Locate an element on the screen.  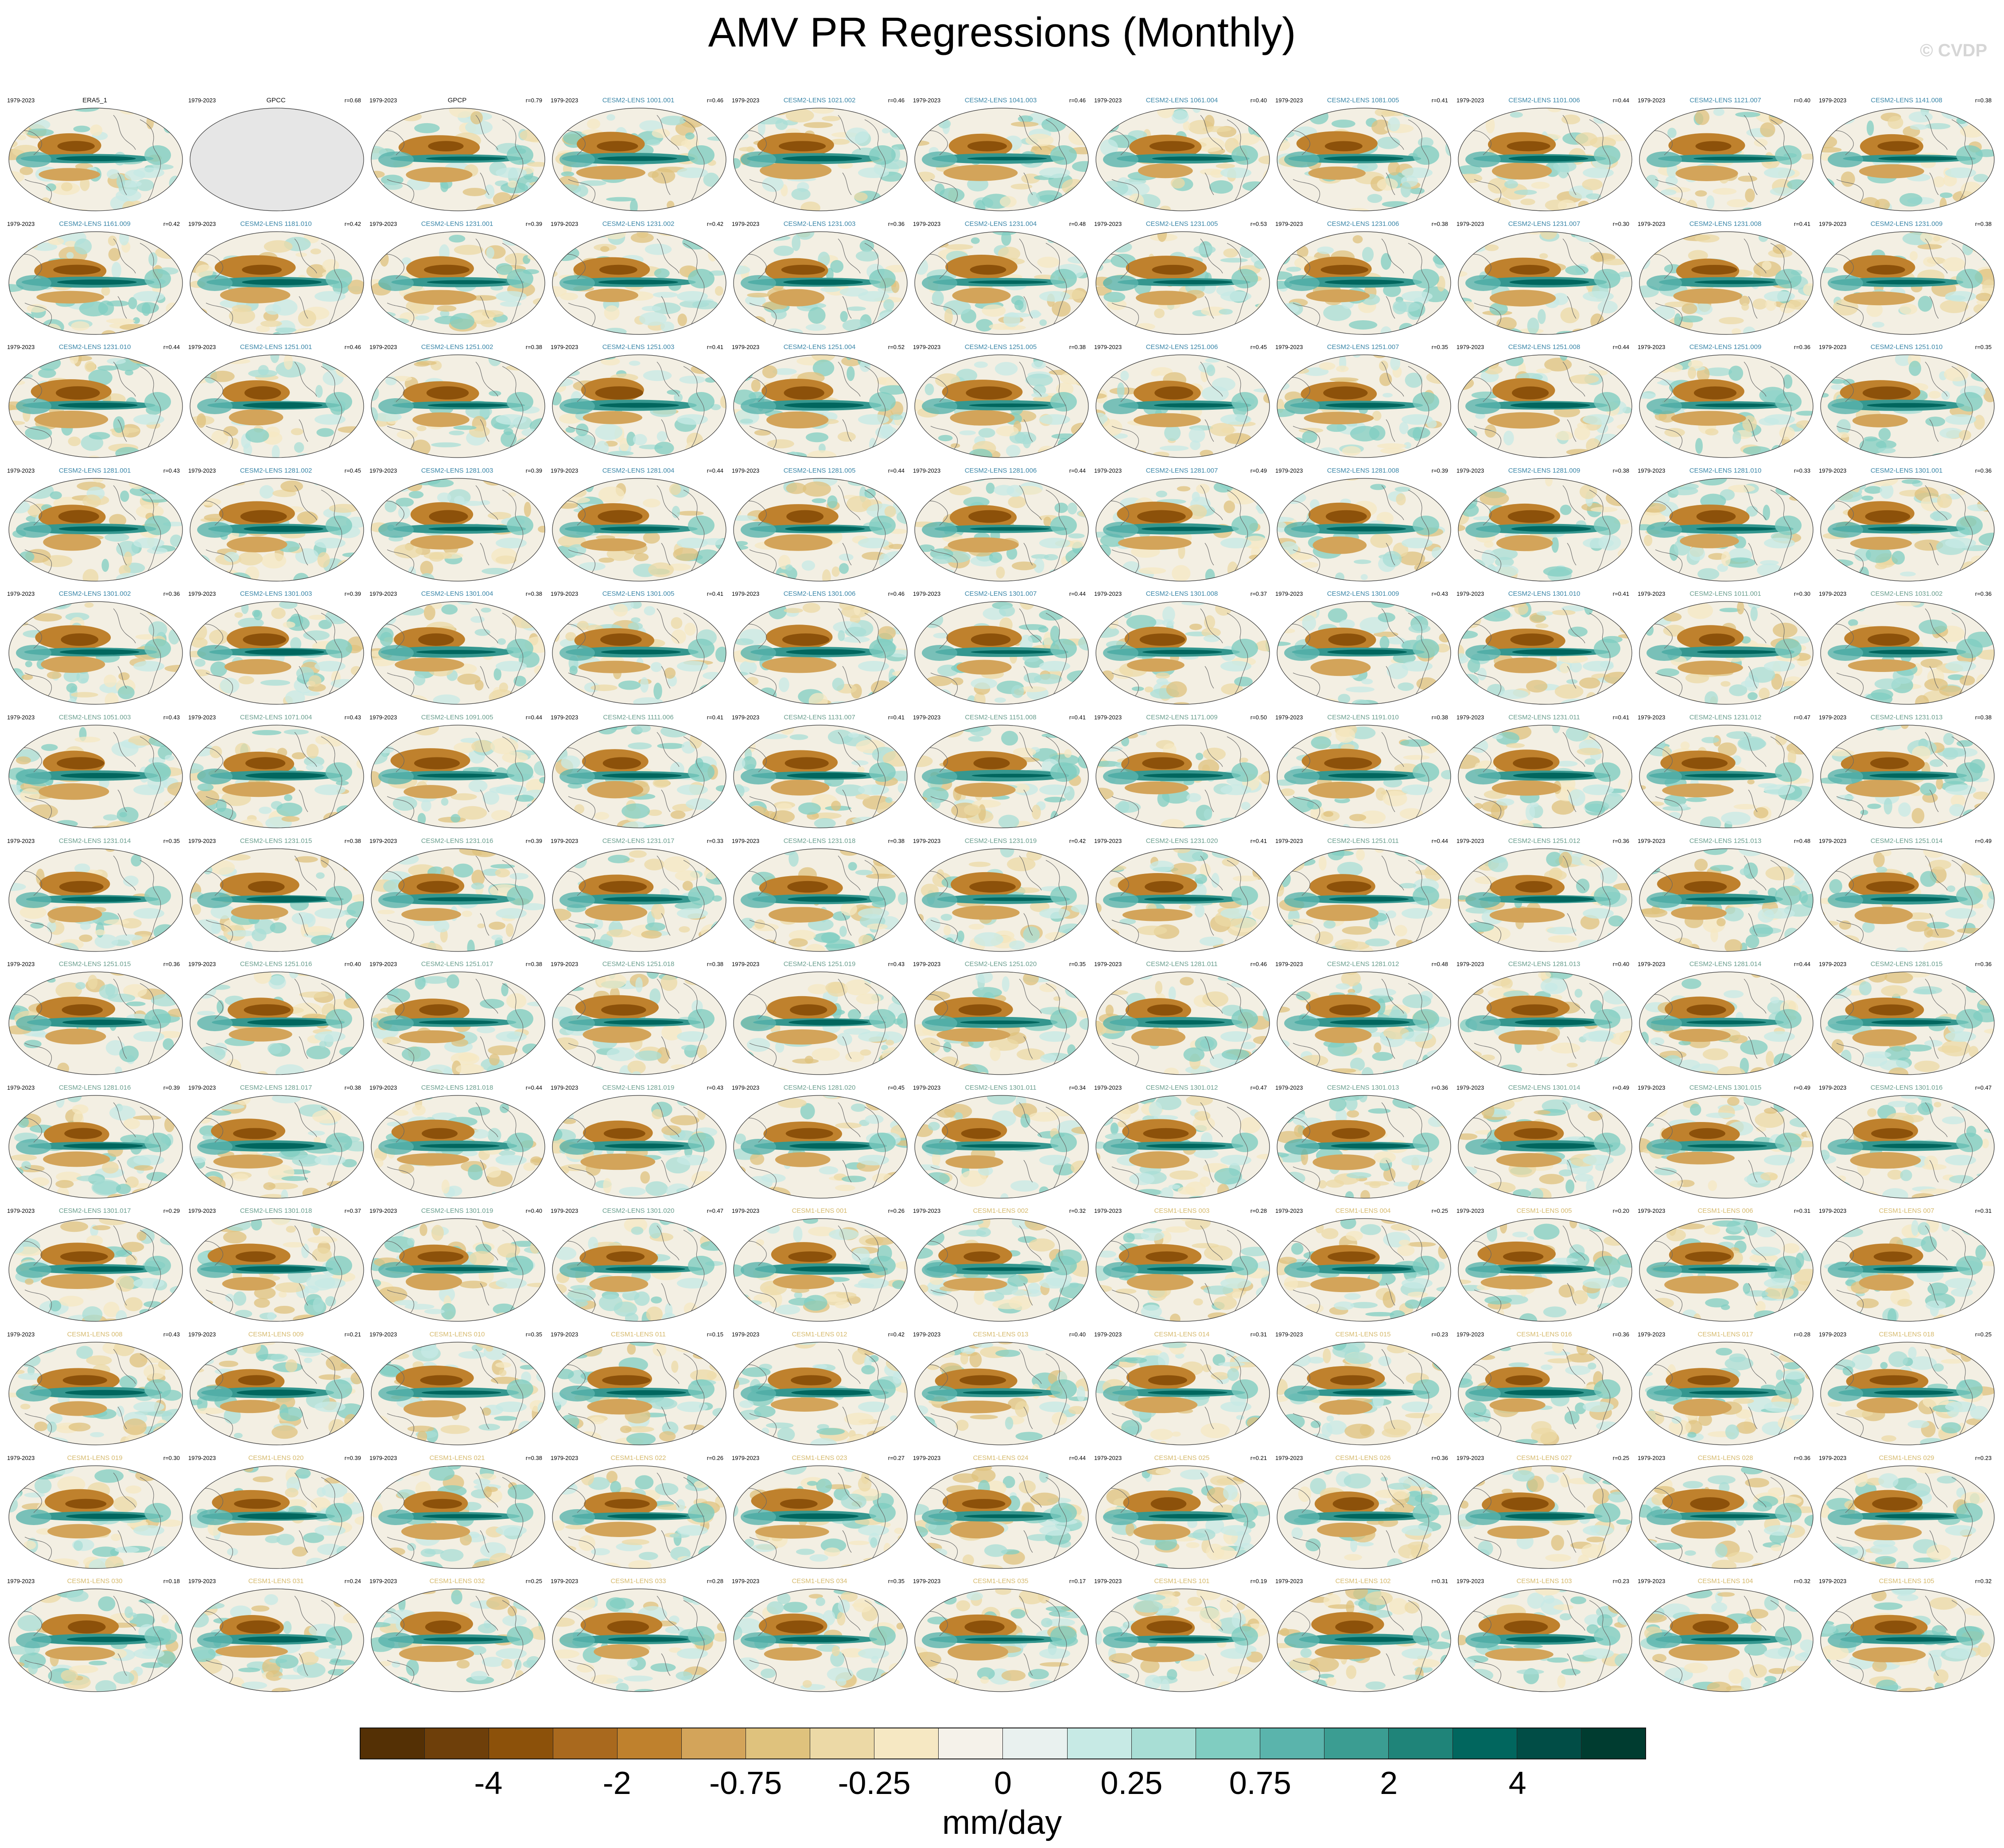
map-panel: 1979-2023 CESM2-LENS 1301.005 r=0.41 is located at coordinates (640, 649).